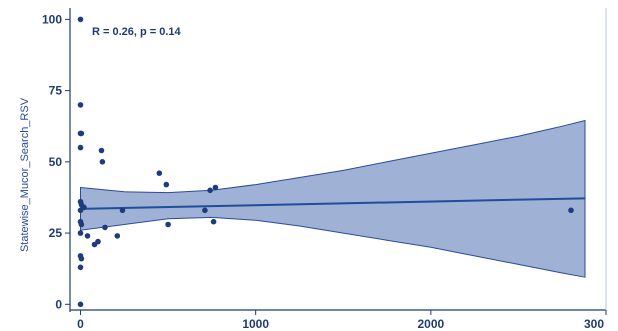 The height and width of the screenshot is (331, 618). I want to click on x-tick-label: 2000, so click(430, 324).